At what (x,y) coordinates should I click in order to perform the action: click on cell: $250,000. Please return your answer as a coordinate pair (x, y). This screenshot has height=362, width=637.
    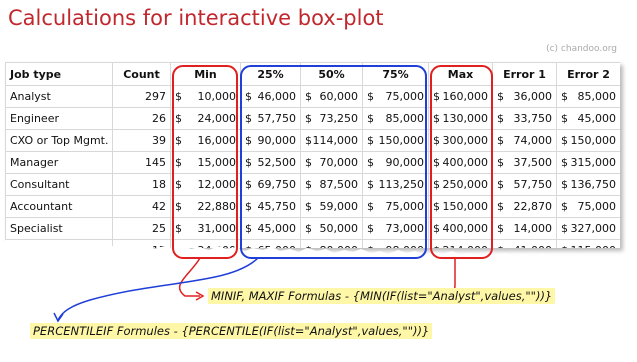
    Looking at the image, I should click on (460, 184).